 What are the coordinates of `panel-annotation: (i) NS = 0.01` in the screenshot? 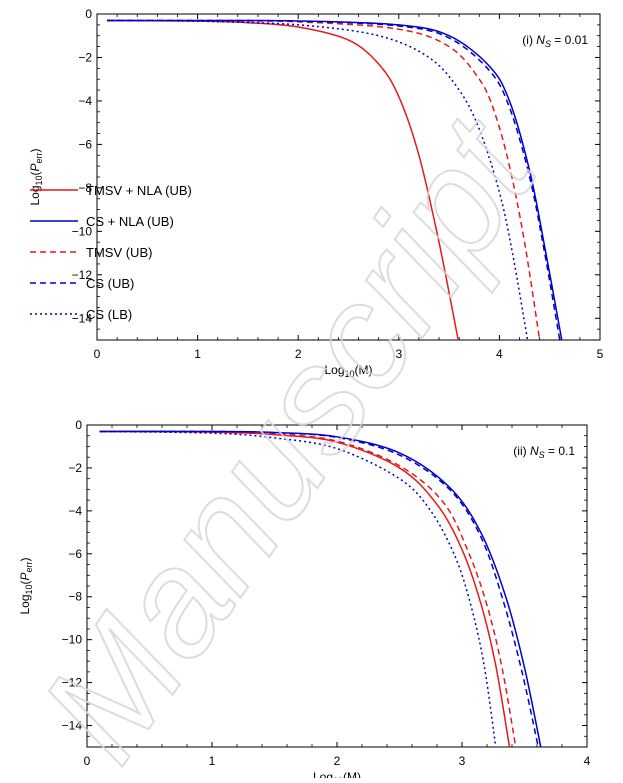 It's located at (555, 41).